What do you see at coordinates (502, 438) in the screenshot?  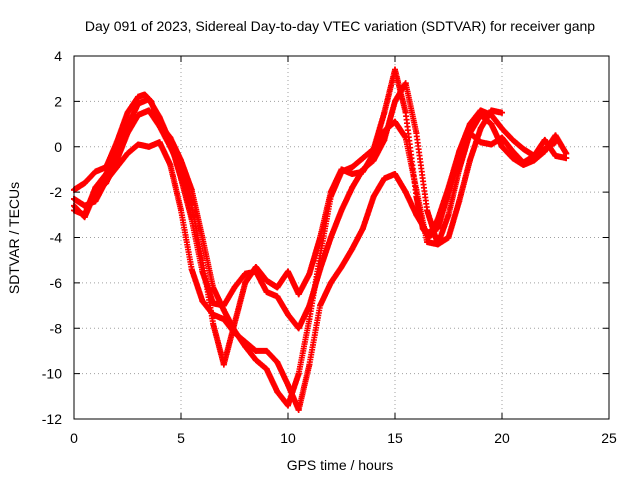 I see `x-tick-label: 20` at bounding box center [502, 438].